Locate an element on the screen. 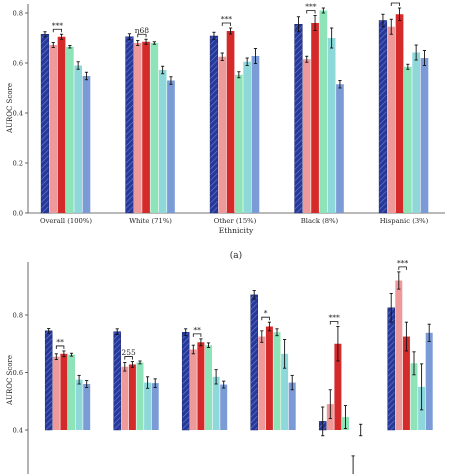  x-tick-label: Overall (100%) is located at coordinates (66, 221).